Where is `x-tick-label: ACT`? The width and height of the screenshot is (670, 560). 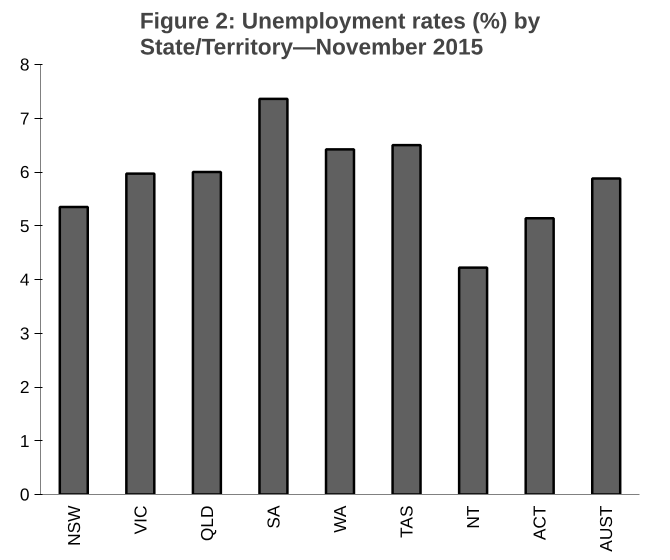 x-tick-label: ACT is located at coordinates (540, 522).